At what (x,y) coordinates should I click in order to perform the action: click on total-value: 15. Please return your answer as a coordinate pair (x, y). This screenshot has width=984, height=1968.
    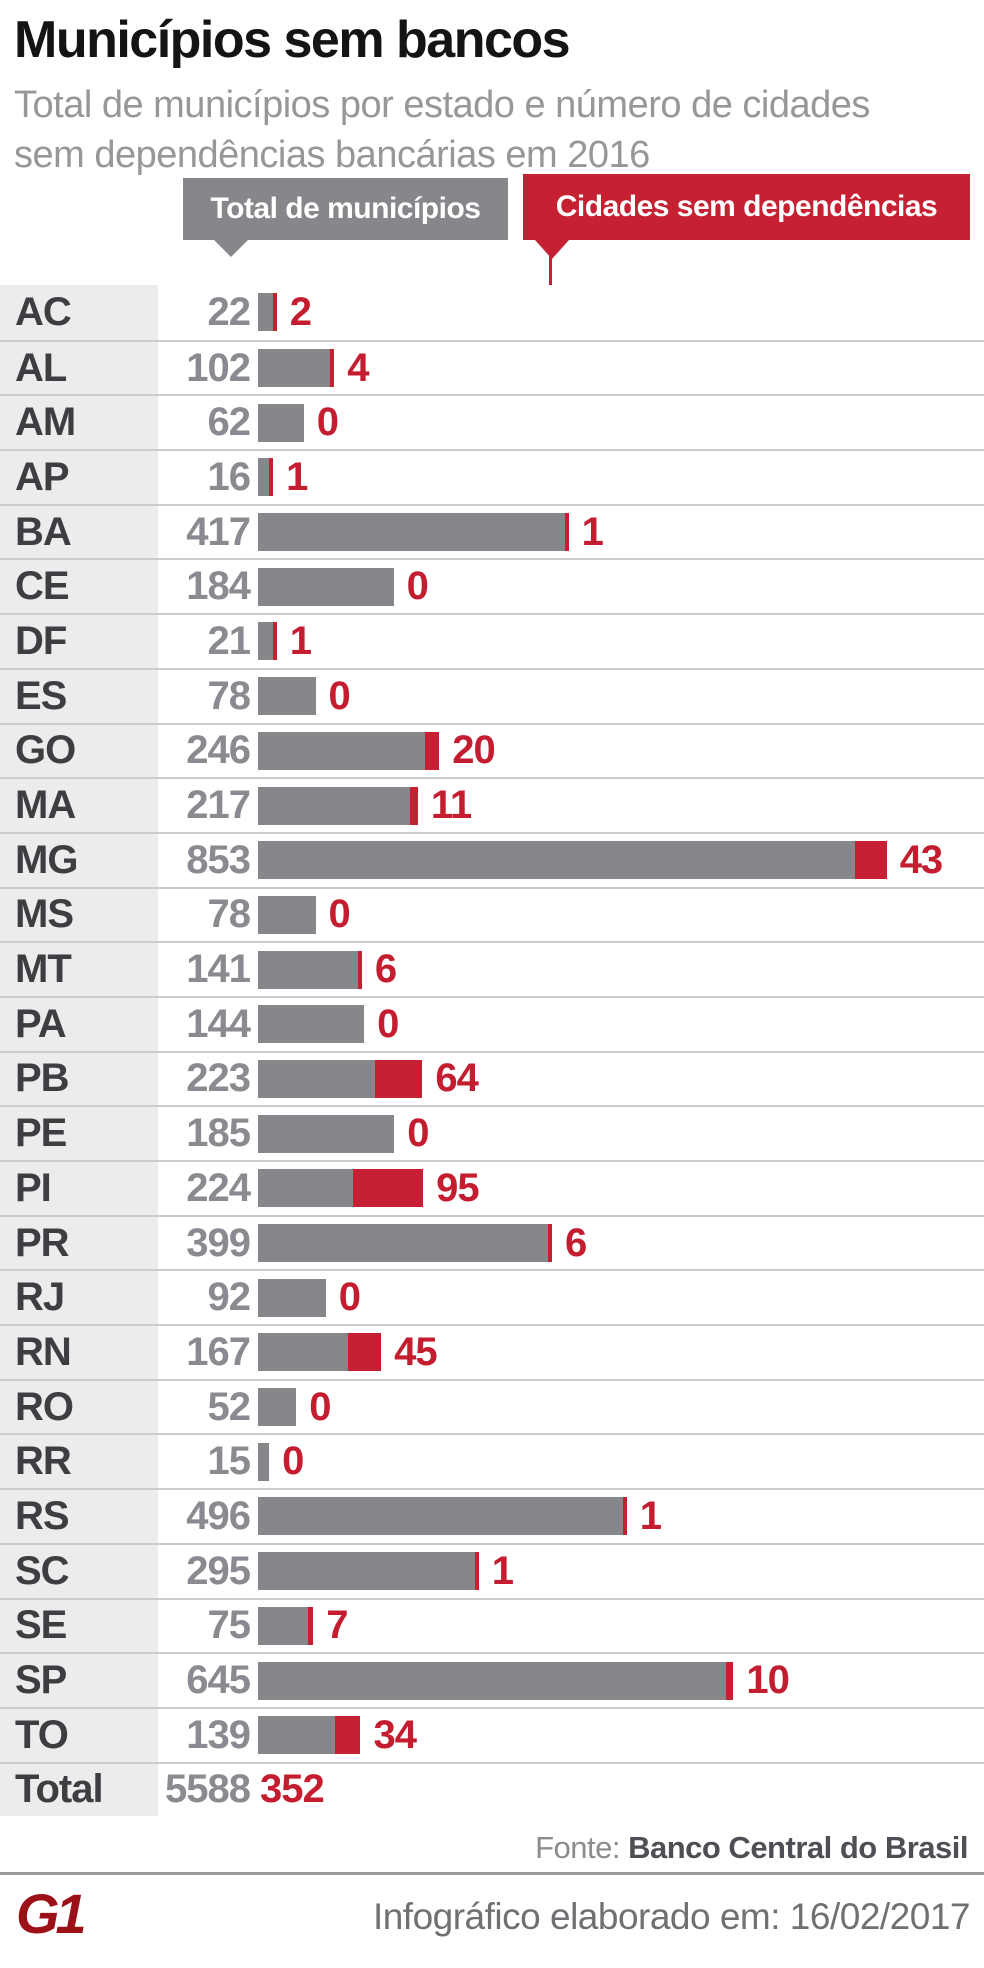
    Looking at the image, I should click on (229, 1461).